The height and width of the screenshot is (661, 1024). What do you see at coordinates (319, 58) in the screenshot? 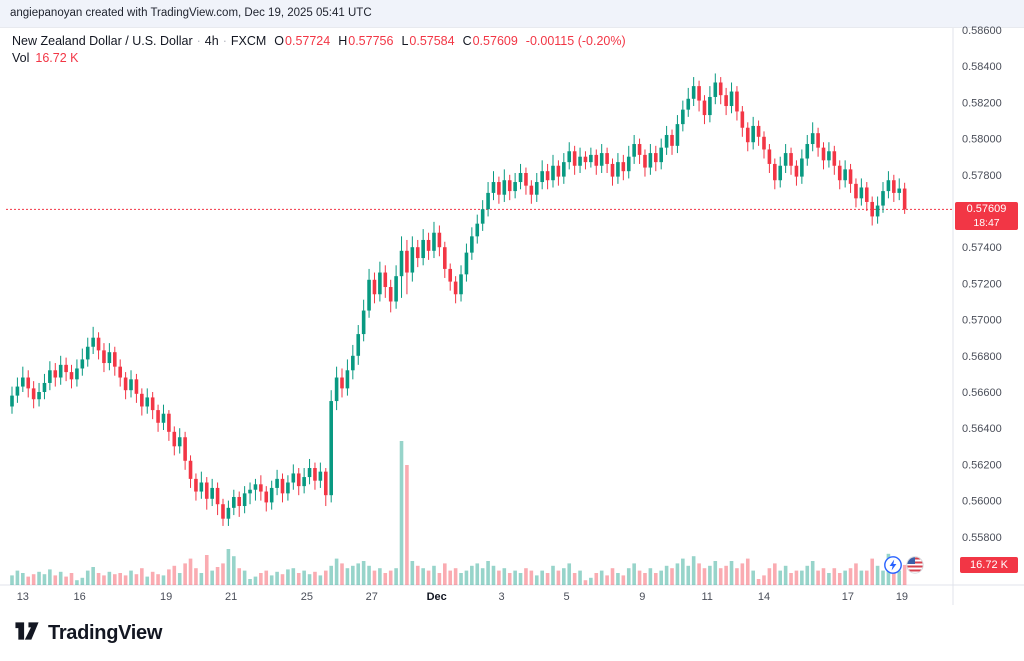
I see `legend-volume-row: Vol 16.72 K` at bounding box center [319, 58].